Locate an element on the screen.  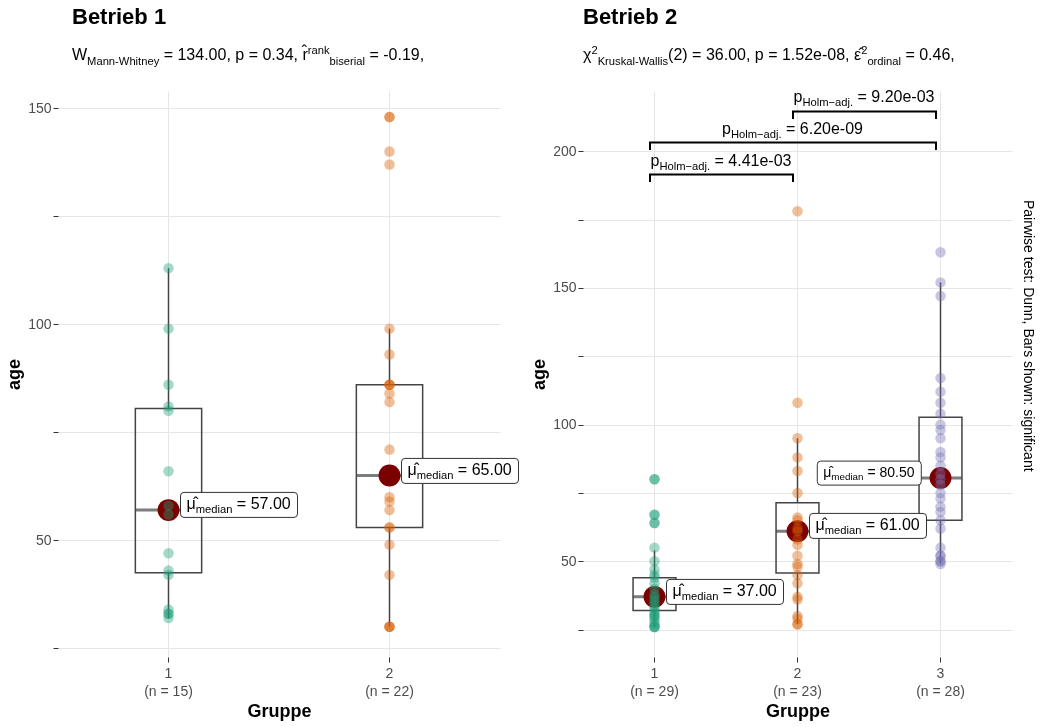
chart-subtitle: χ$^{2}$$_{Kruskal-Wallis}$(2) = 36.00, p = 1.52e-08, ε̂$^{2}$$_{ordinal}$ = 0.46, is located at coordinates (769, 55).